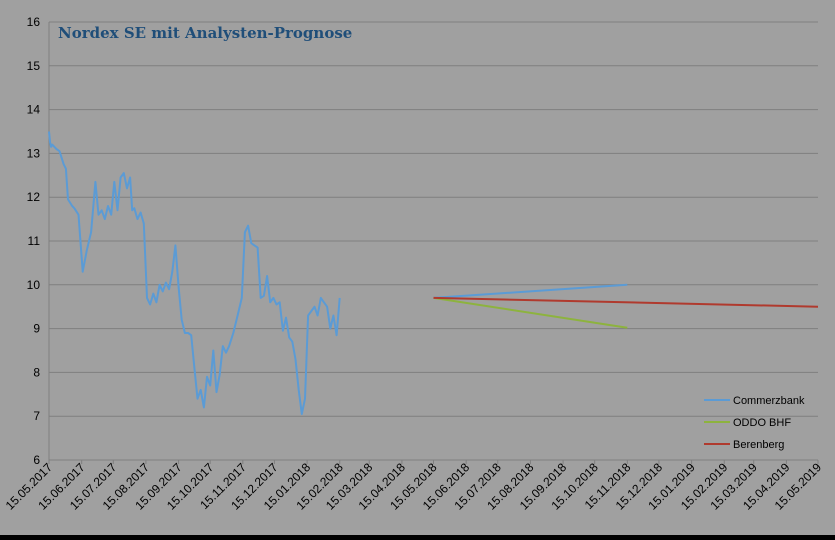 This screenshot has width=835, height=540. Describe the element at coordinates (34, 66) in the screenshot. I see `y-tick-label: 15` at that location.